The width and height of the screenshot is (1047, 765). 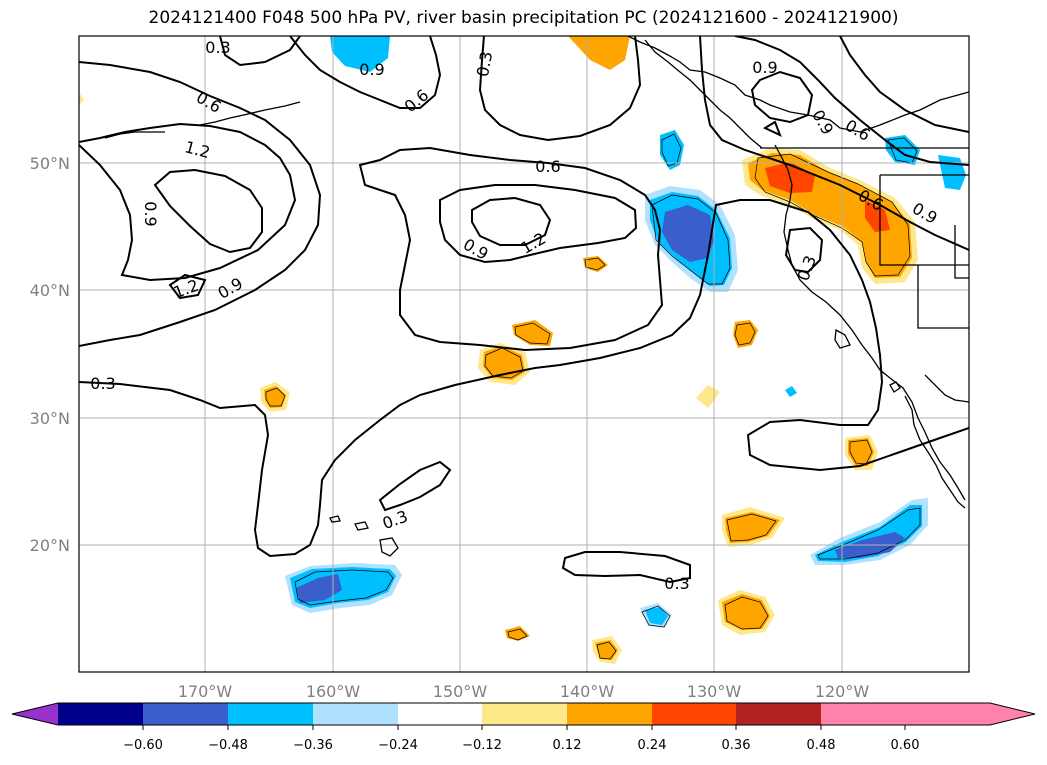 What do you see at coordinates (736, 745) in the screenshot?
I see `colorbar-tick-label: 0.36` at bounding box center [736, 745].